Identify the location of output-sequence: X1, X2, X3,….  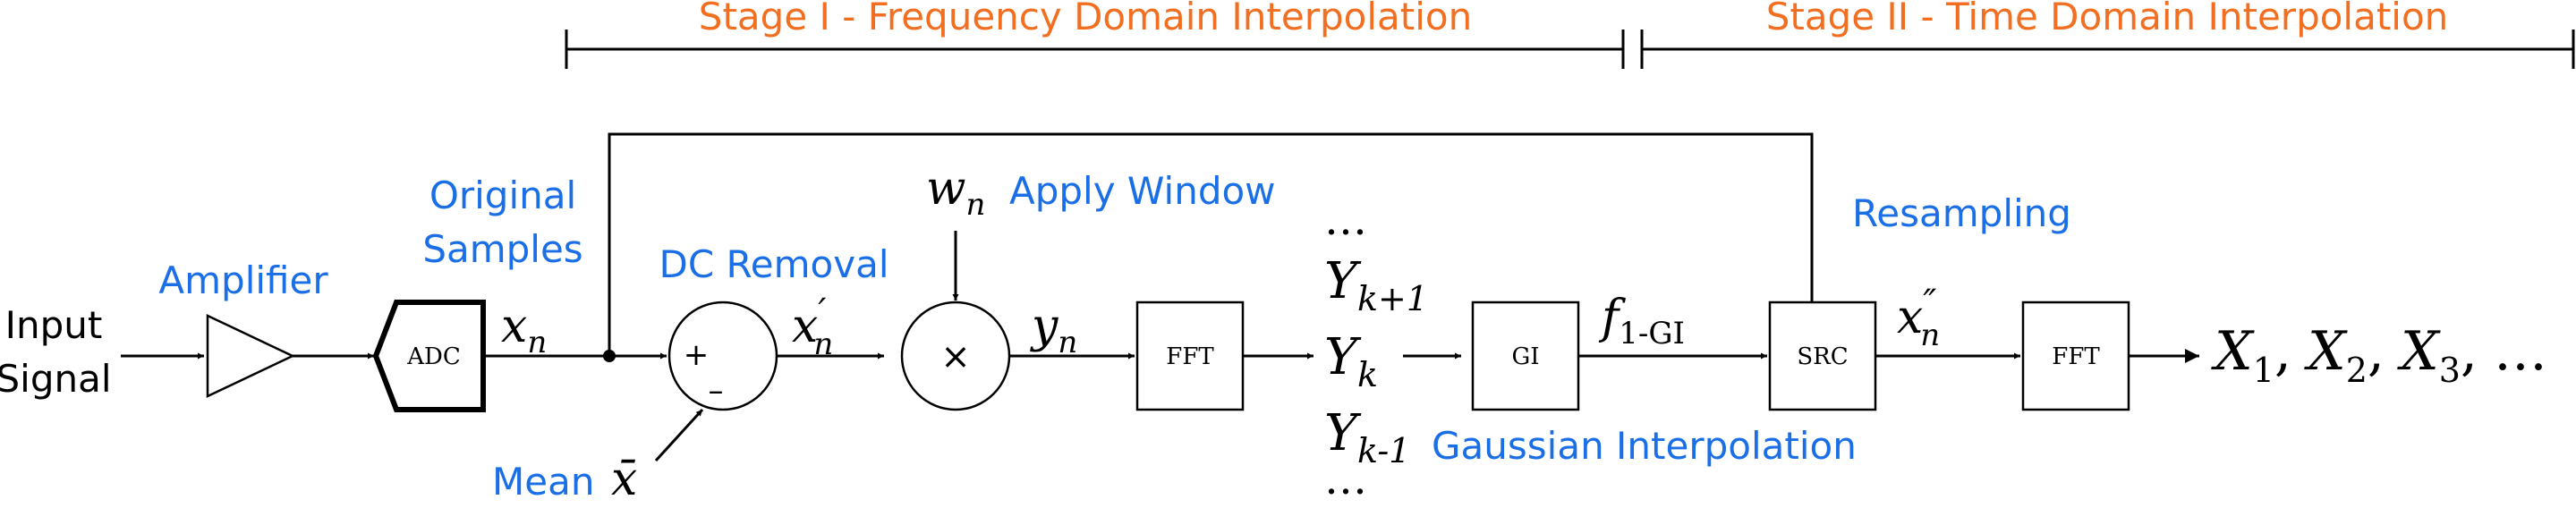
(2379, 355).